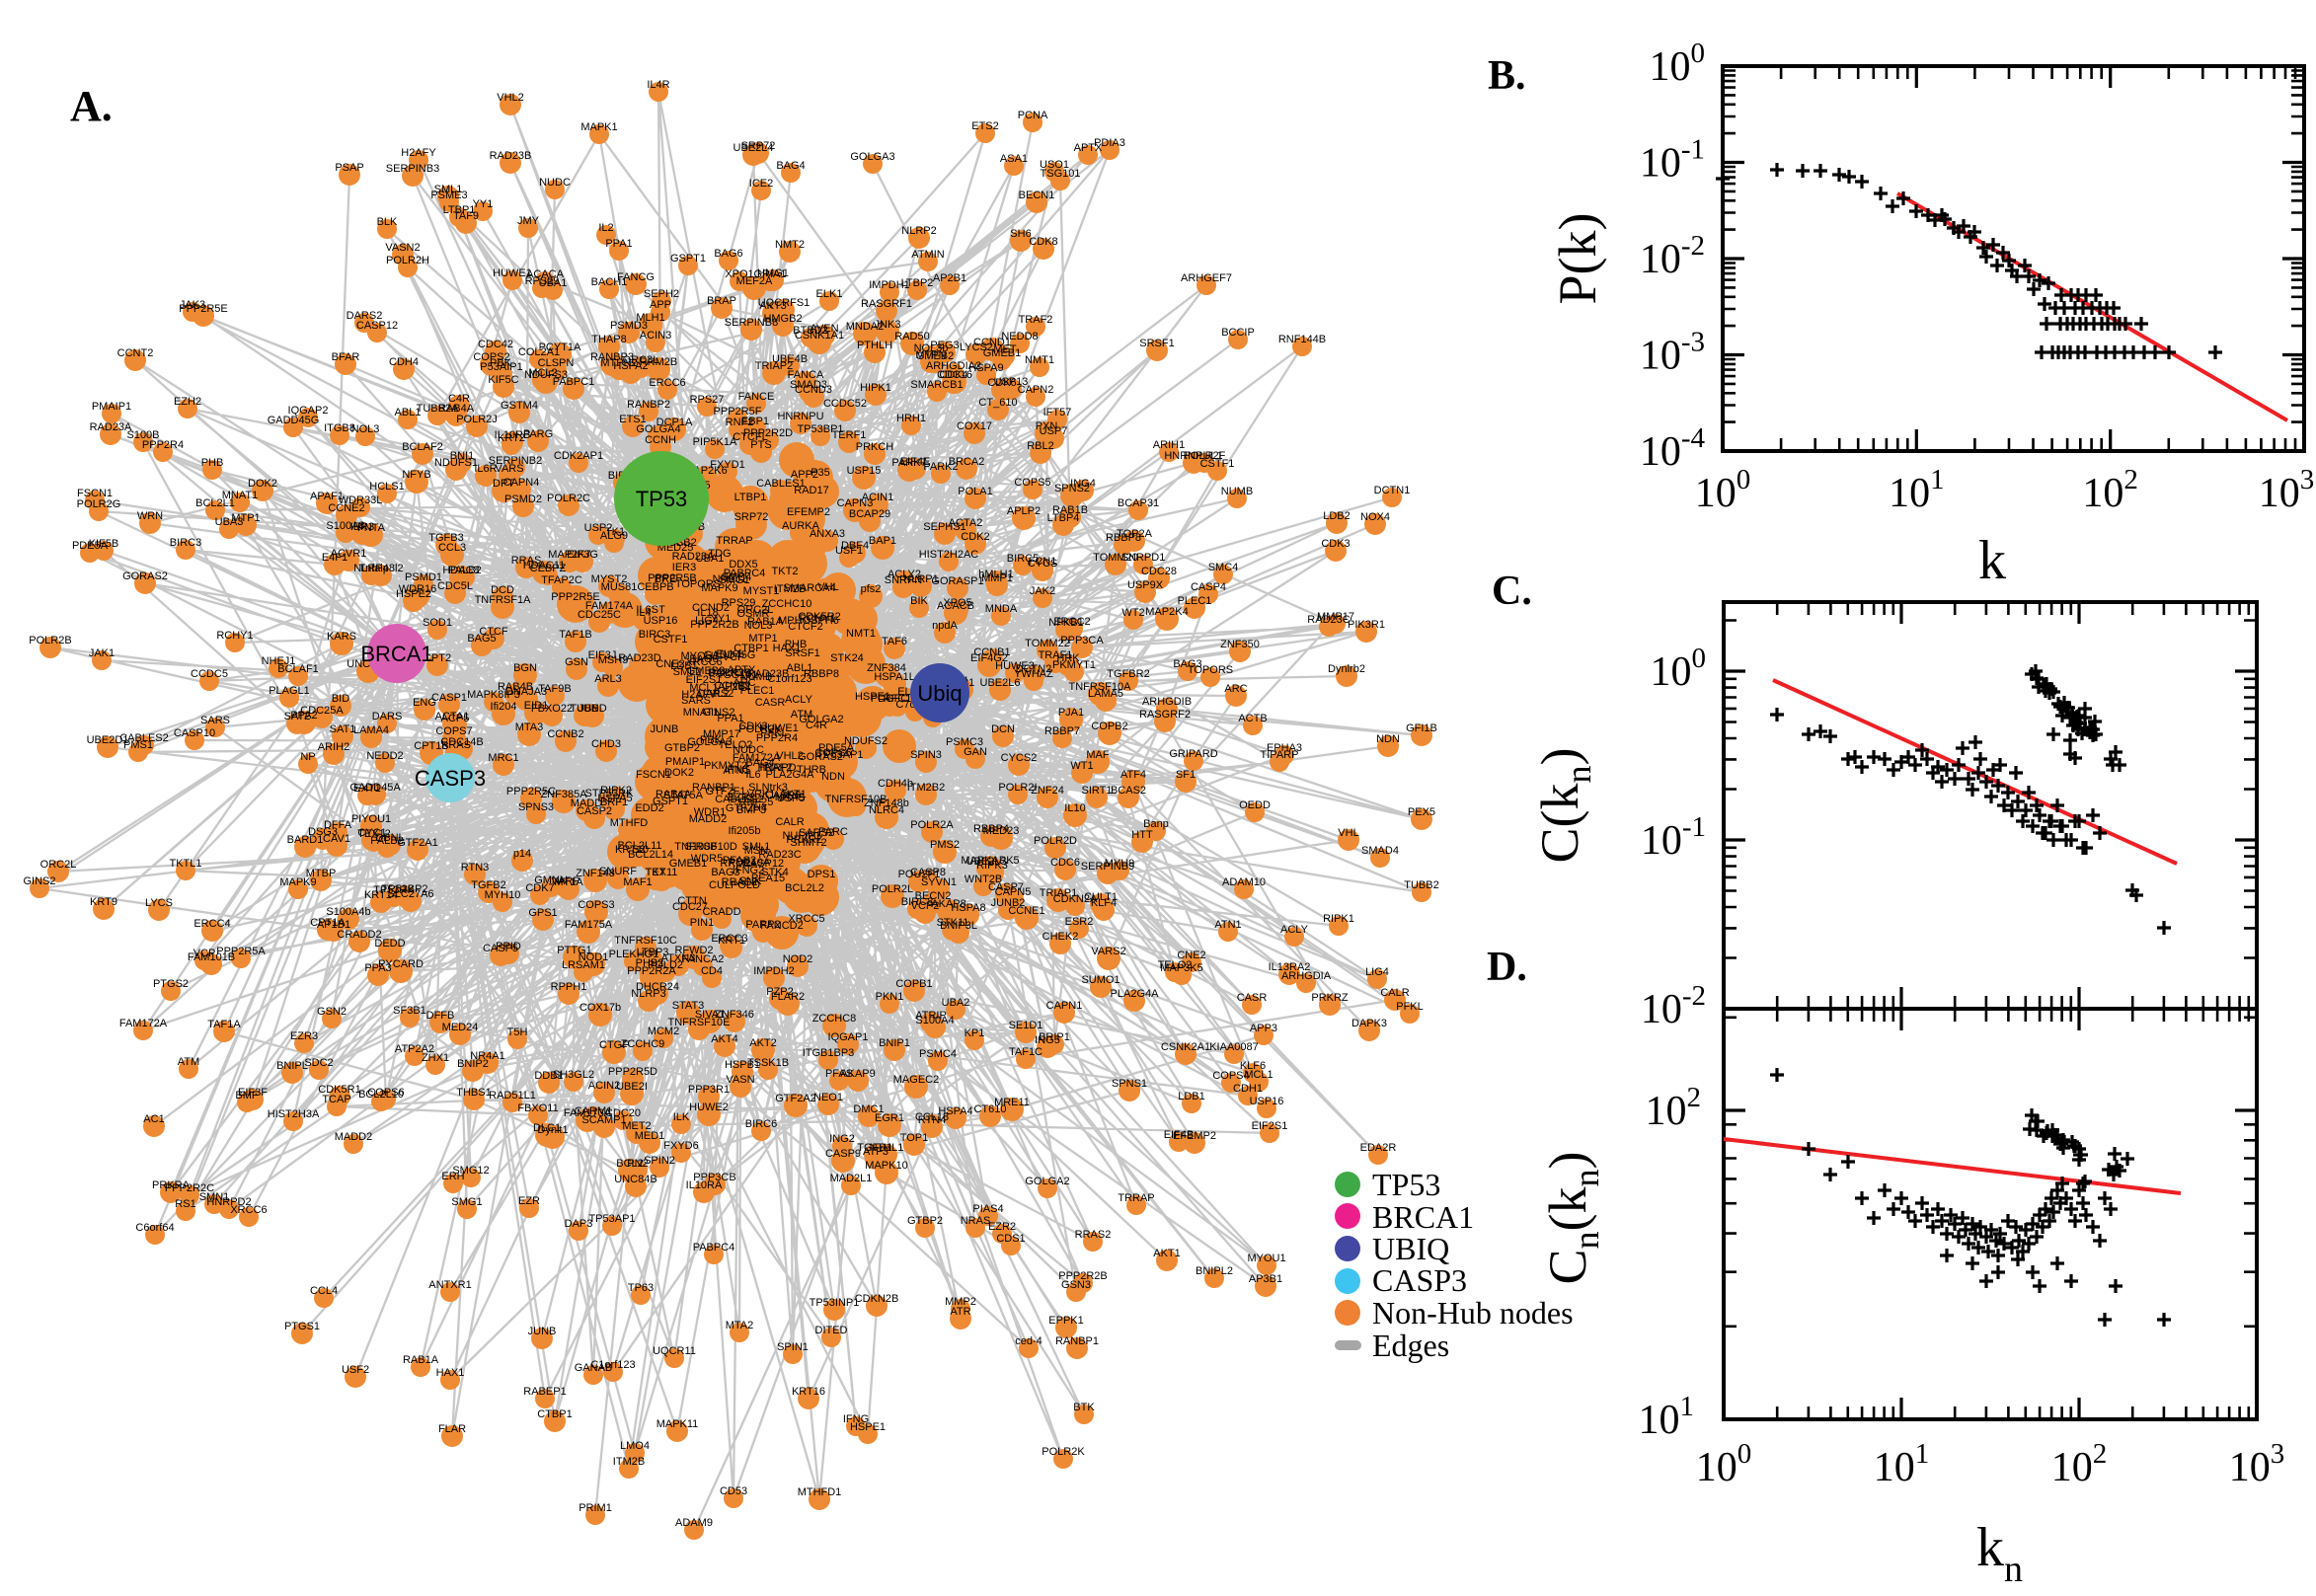  I want to click on svg-text: CDK3, so click(752, 726).